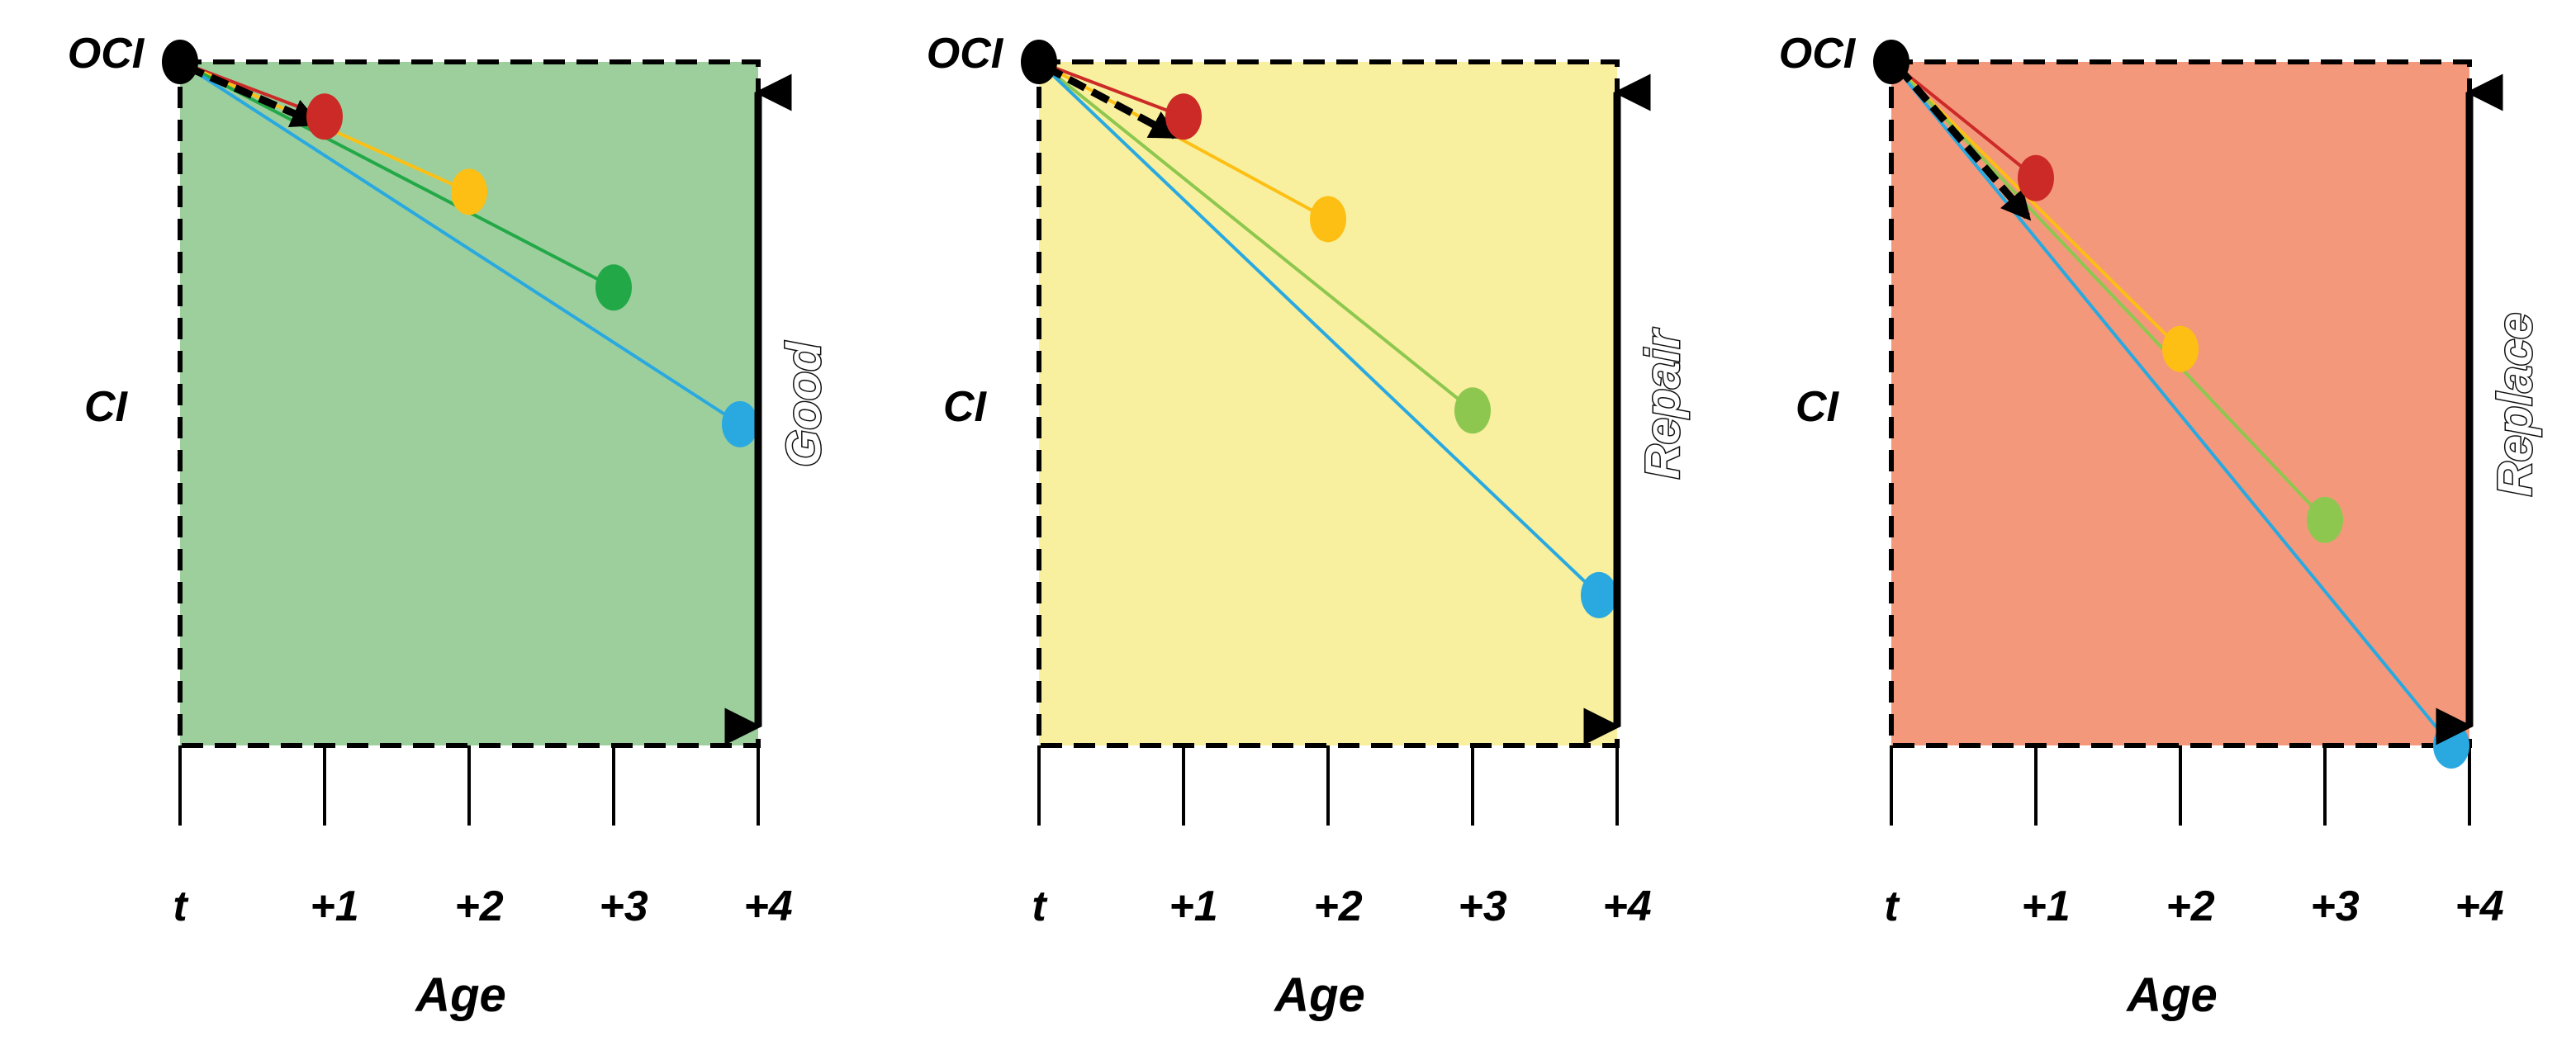 The image size is (2576, 1041). I want to click on state-label: Good, so click(804, 404).